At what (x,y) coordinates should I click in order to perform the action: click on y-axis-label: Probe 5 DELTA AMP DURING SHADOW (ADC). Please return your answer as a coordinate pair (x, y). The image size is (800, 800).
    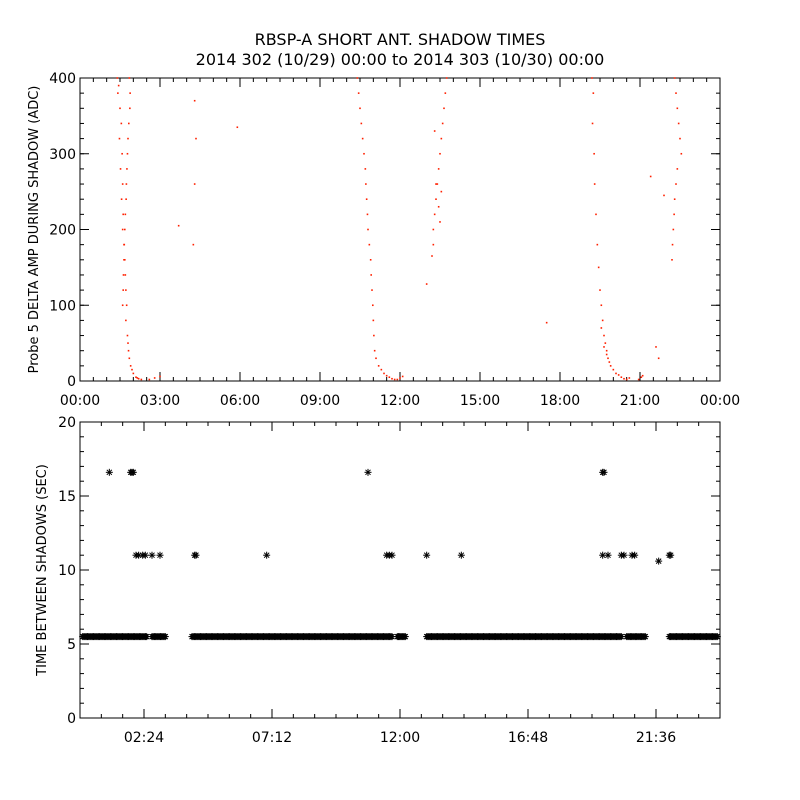
    Looking at the image, I should click on (34, 230).